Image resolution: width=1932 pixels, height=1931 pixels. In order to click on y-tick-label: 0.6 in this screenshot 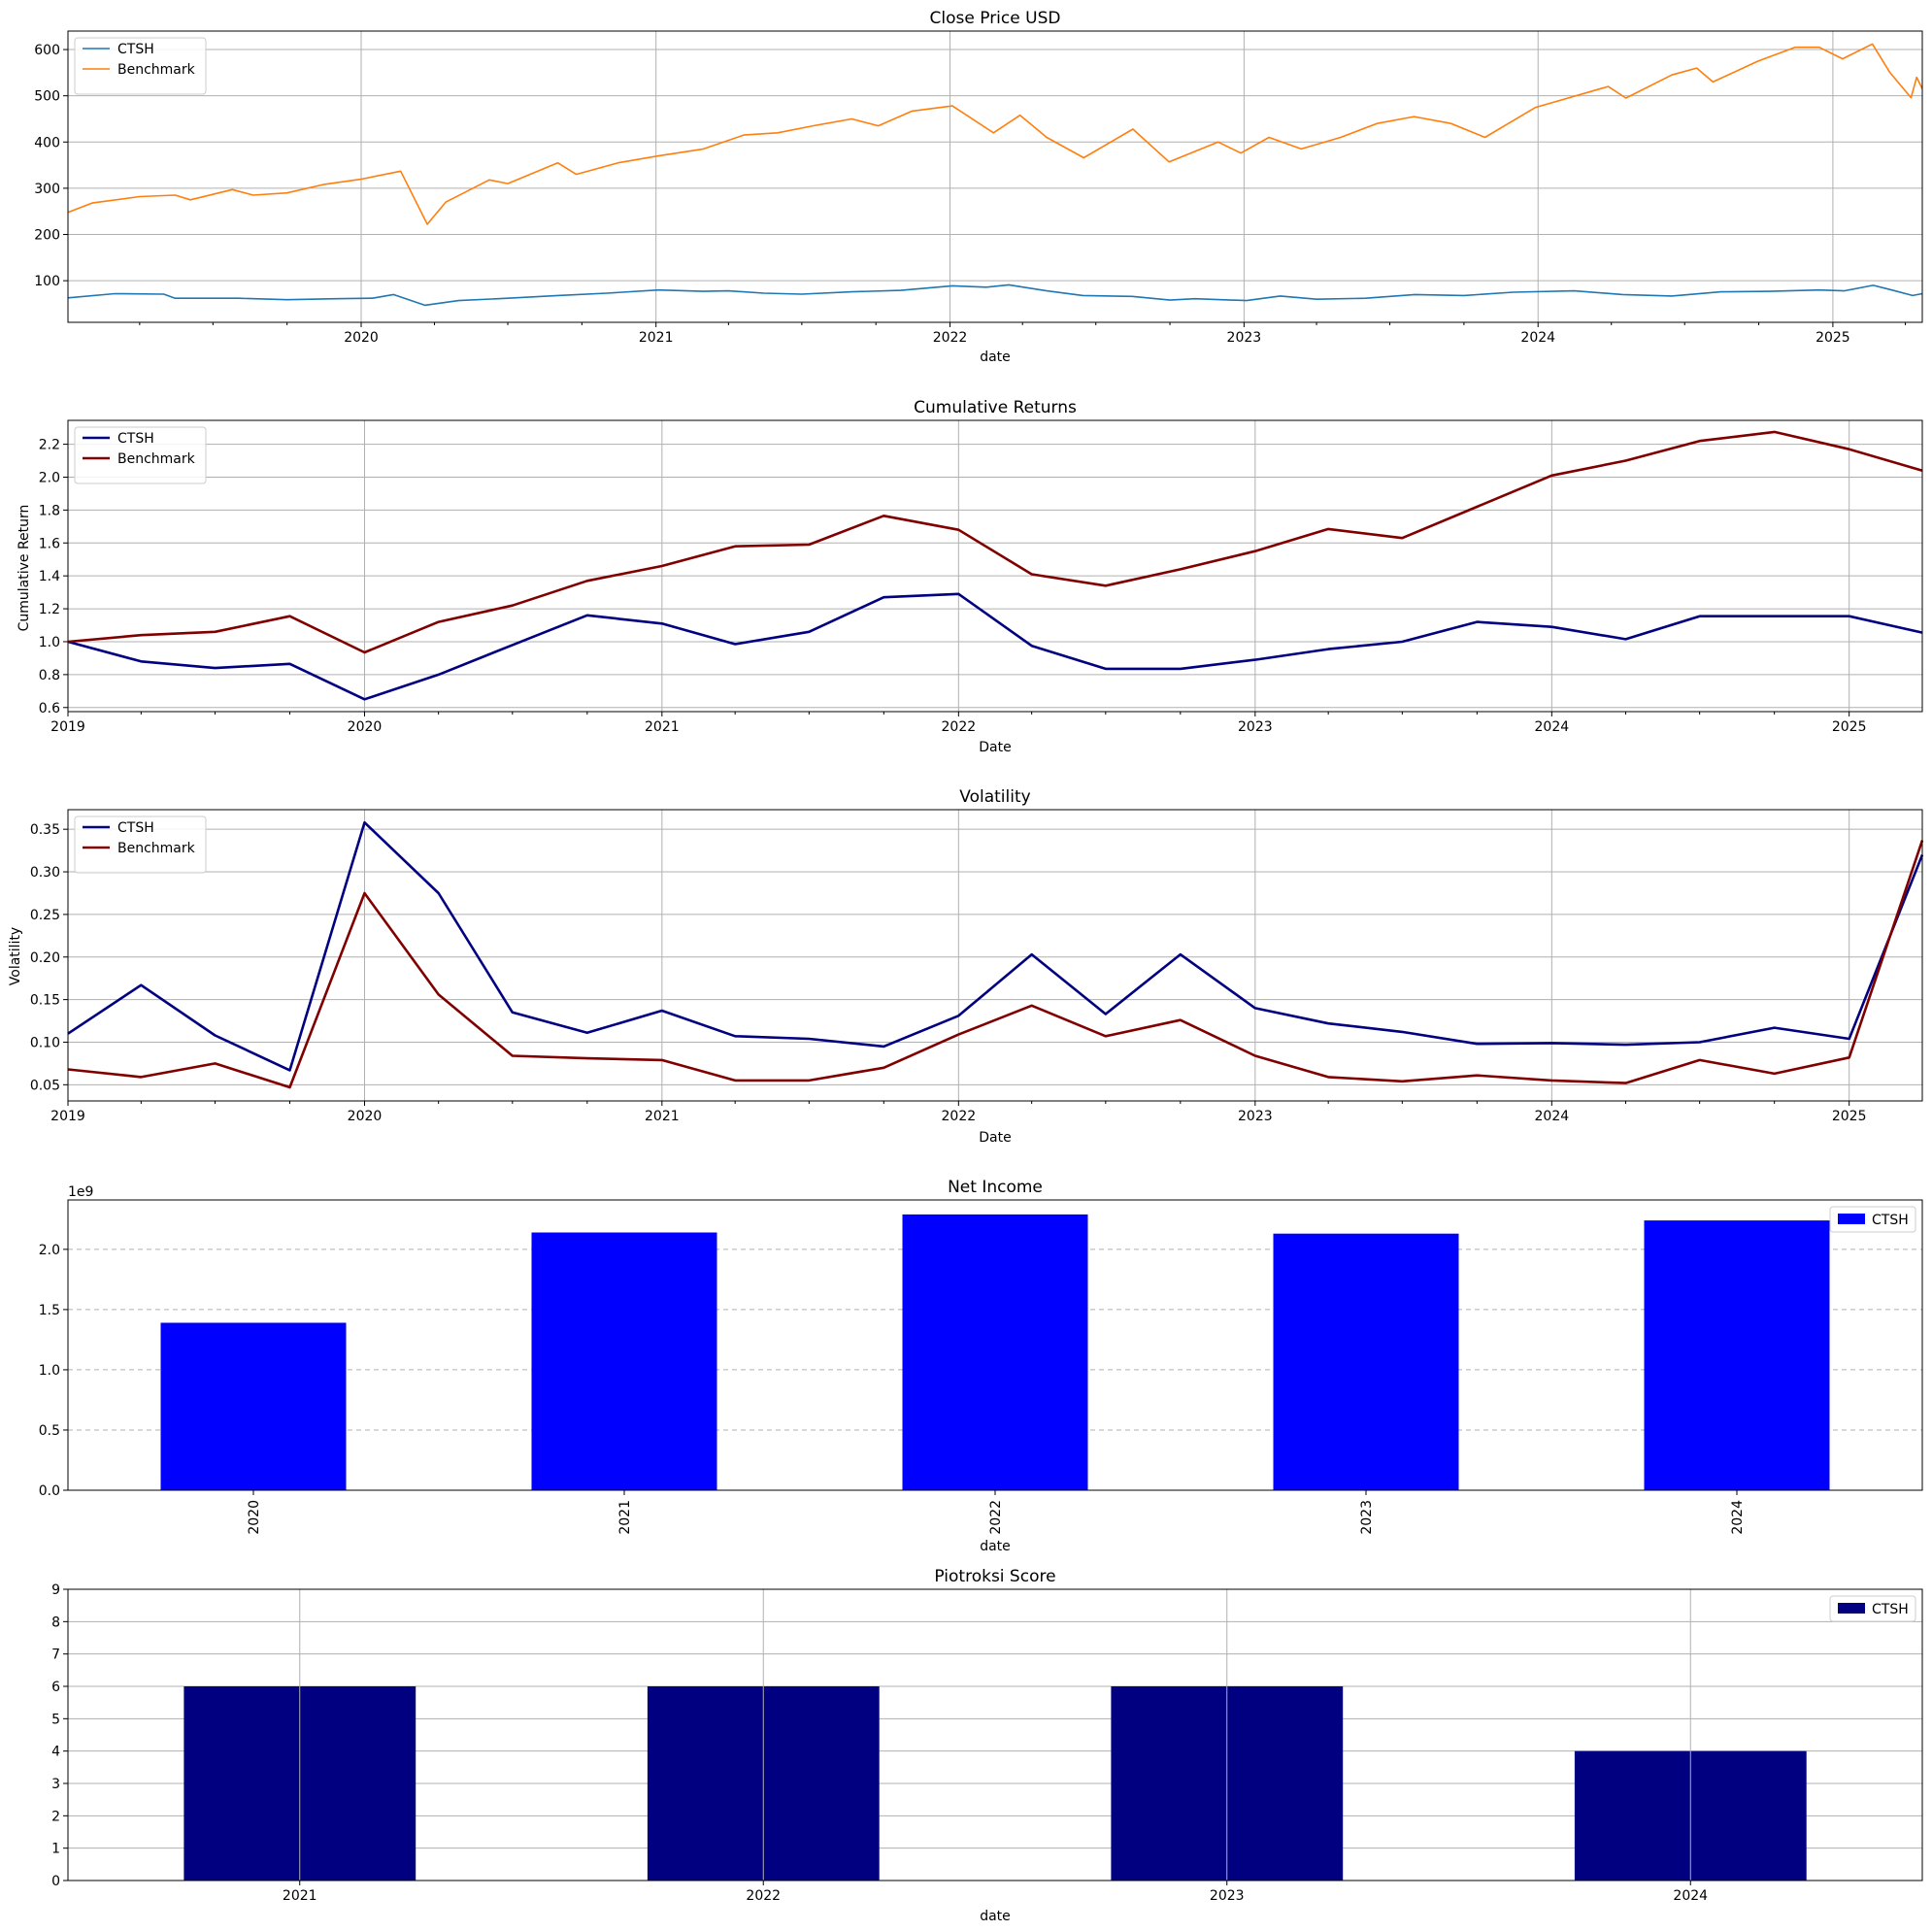, I will do `click(49, 708)`.